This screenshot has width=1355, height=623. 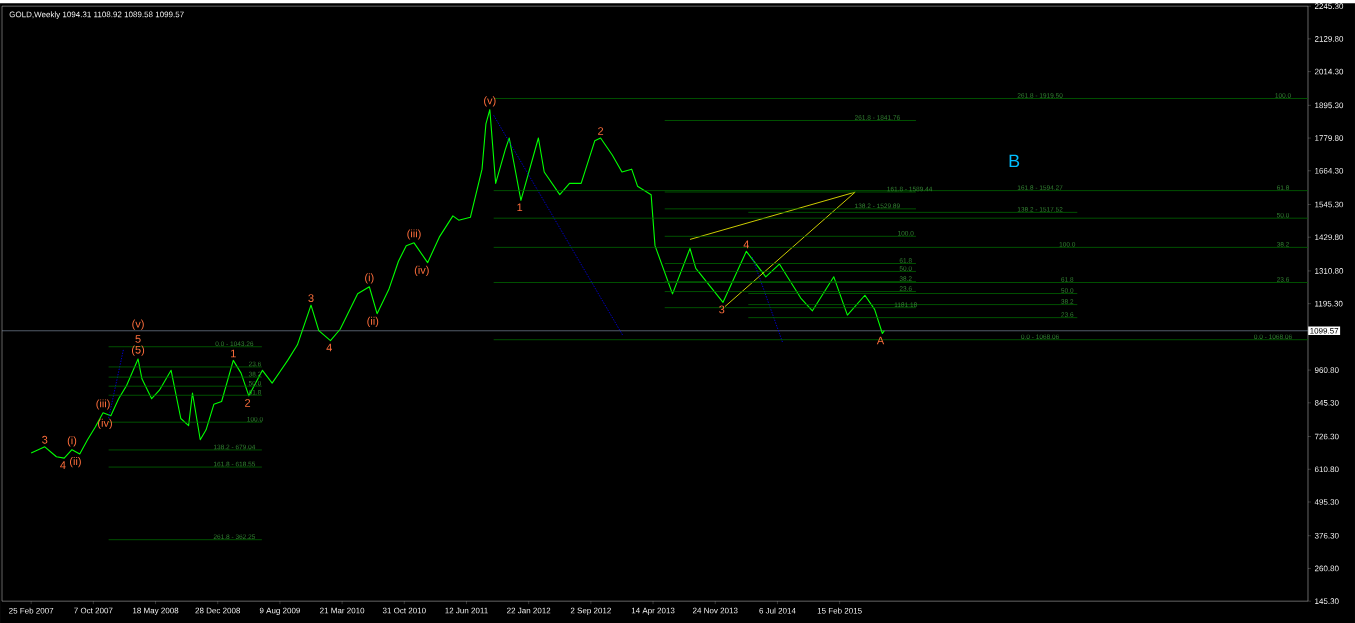 What do you see at coordinates (839, 610) in the screenshot?
I see `x-tick-label: 15 Feb 2015` at bounding box center [839, 610].